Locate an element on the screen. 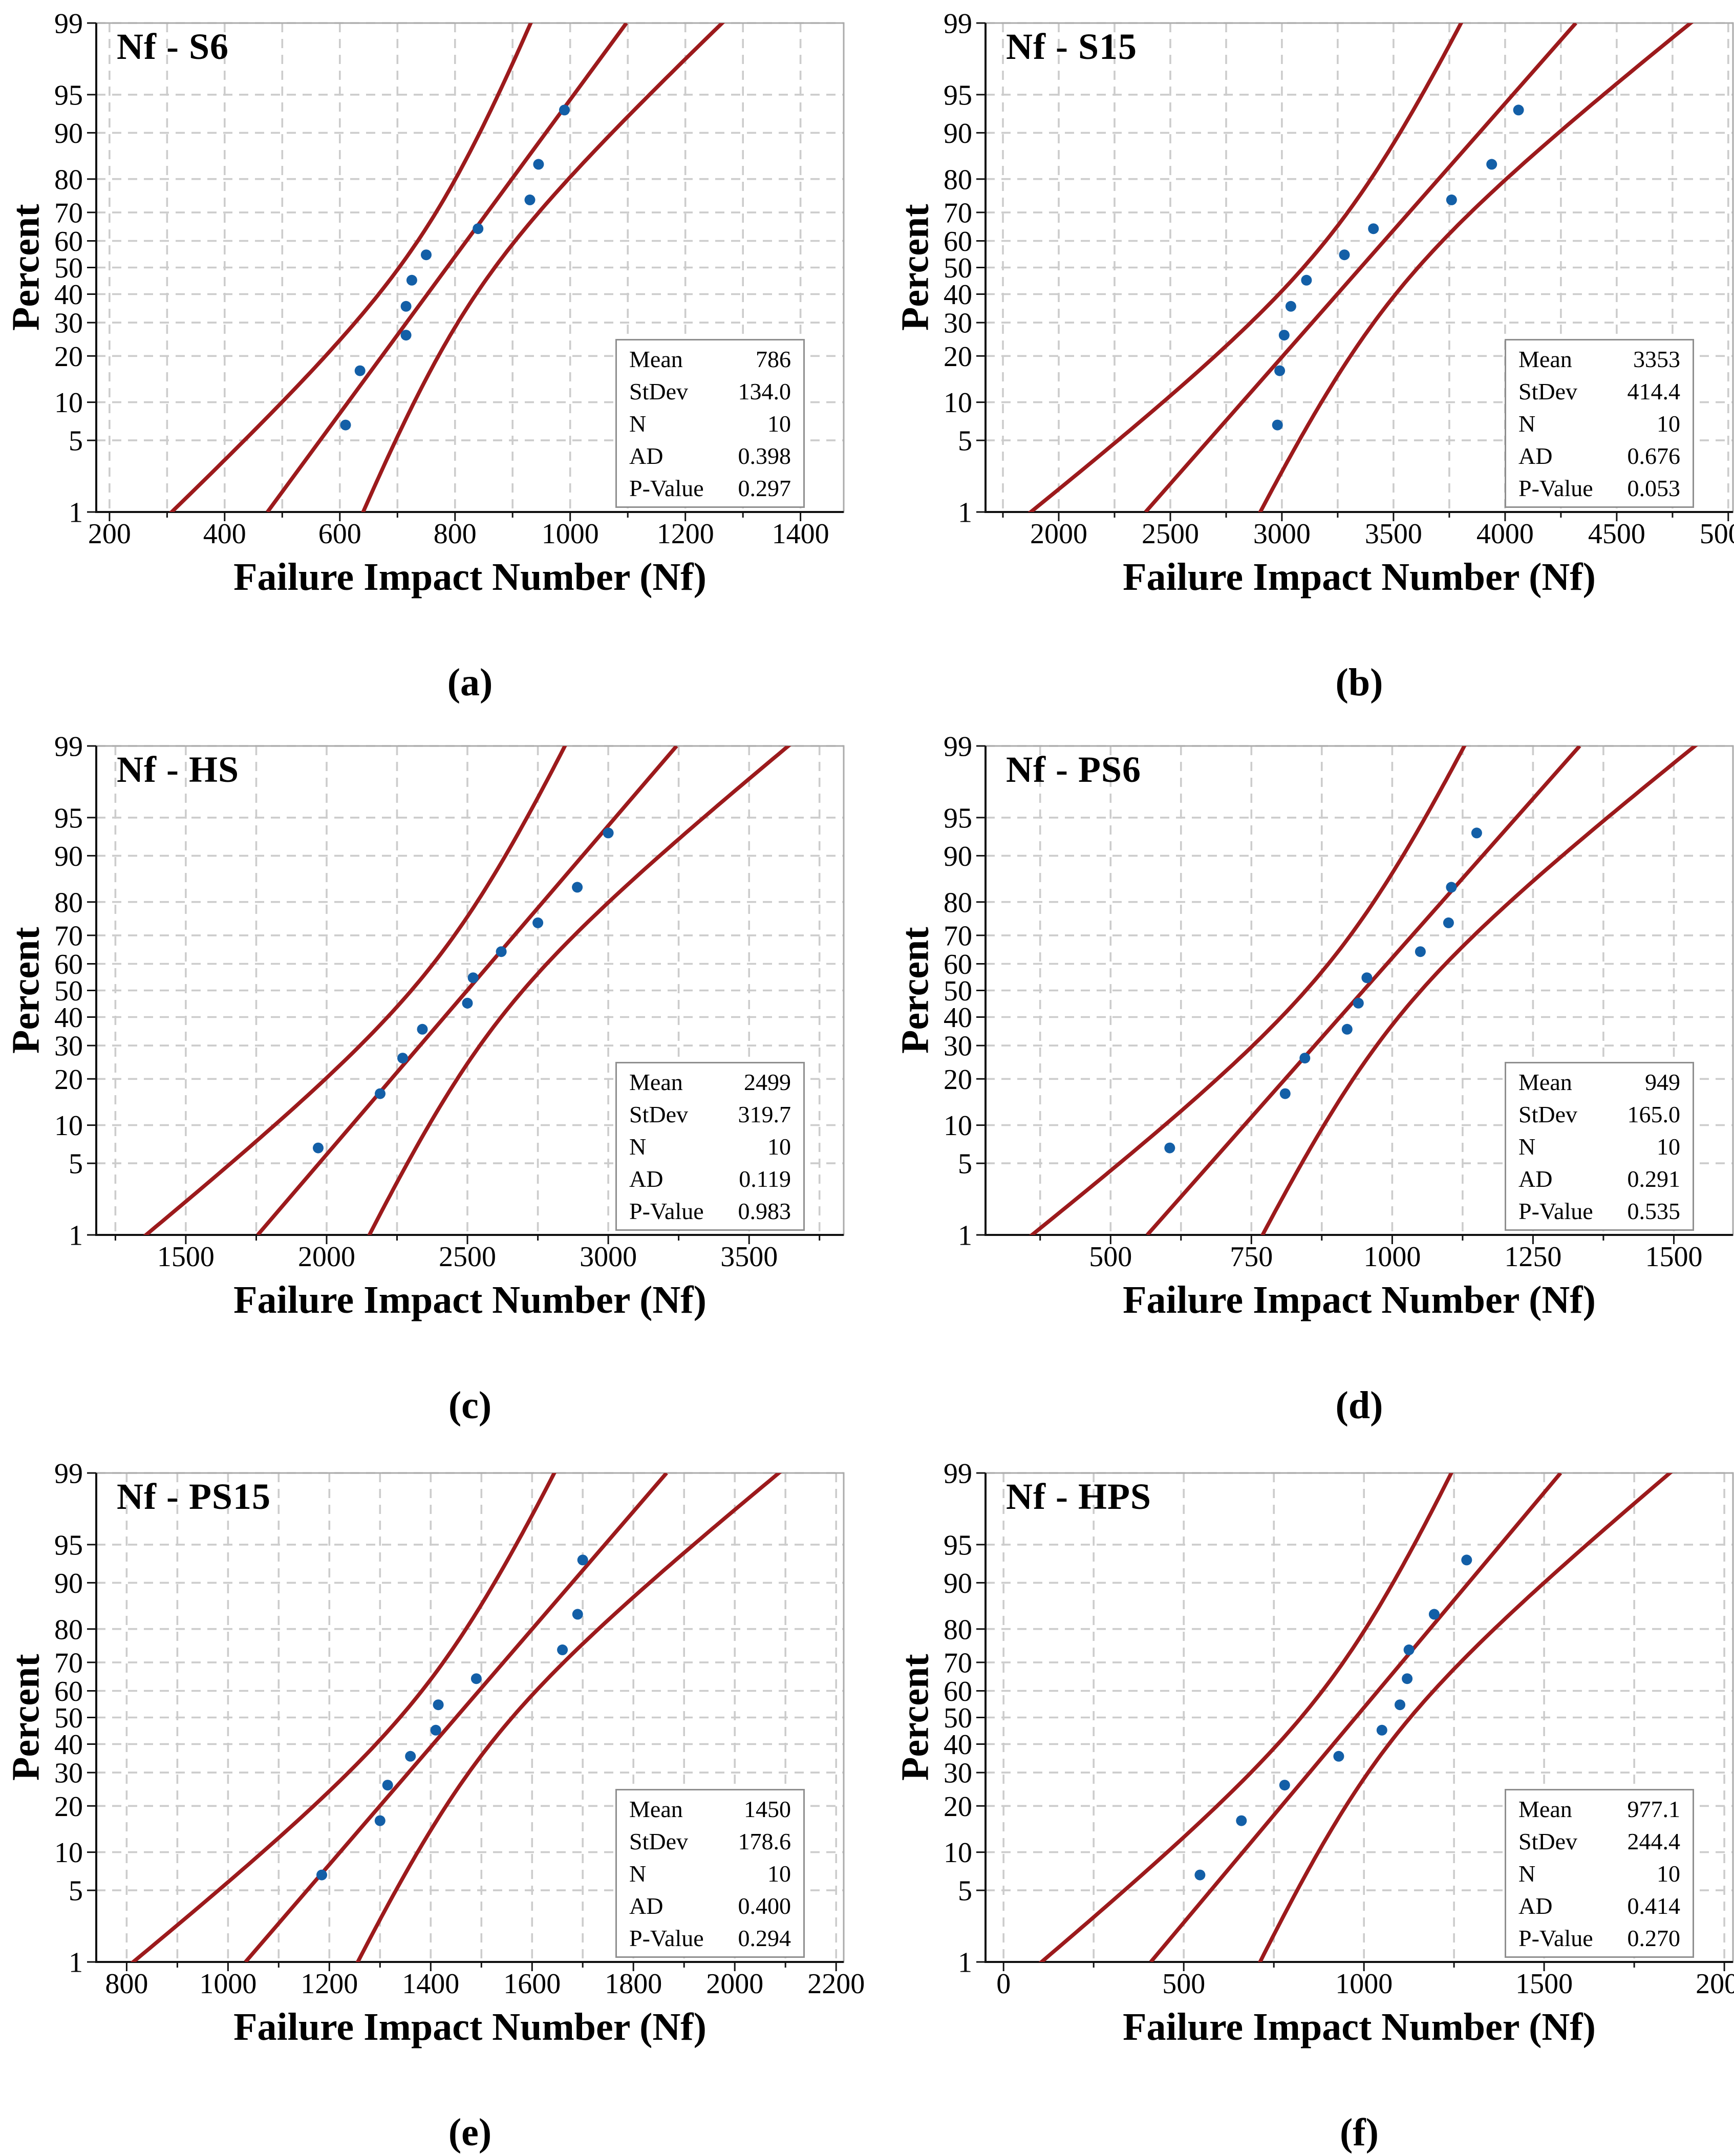  stats-row: N 10 is located at coordinates (1599, 1147).